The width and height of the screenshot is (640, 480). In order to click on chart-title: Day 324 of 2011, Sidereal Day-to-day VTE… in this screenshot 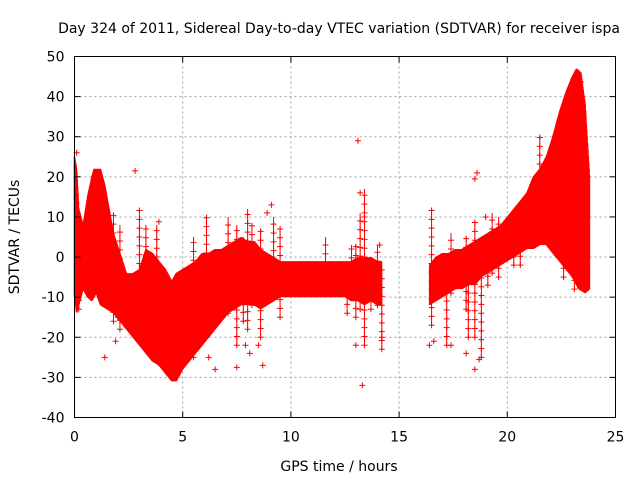, I will do `click(339, 29)`.